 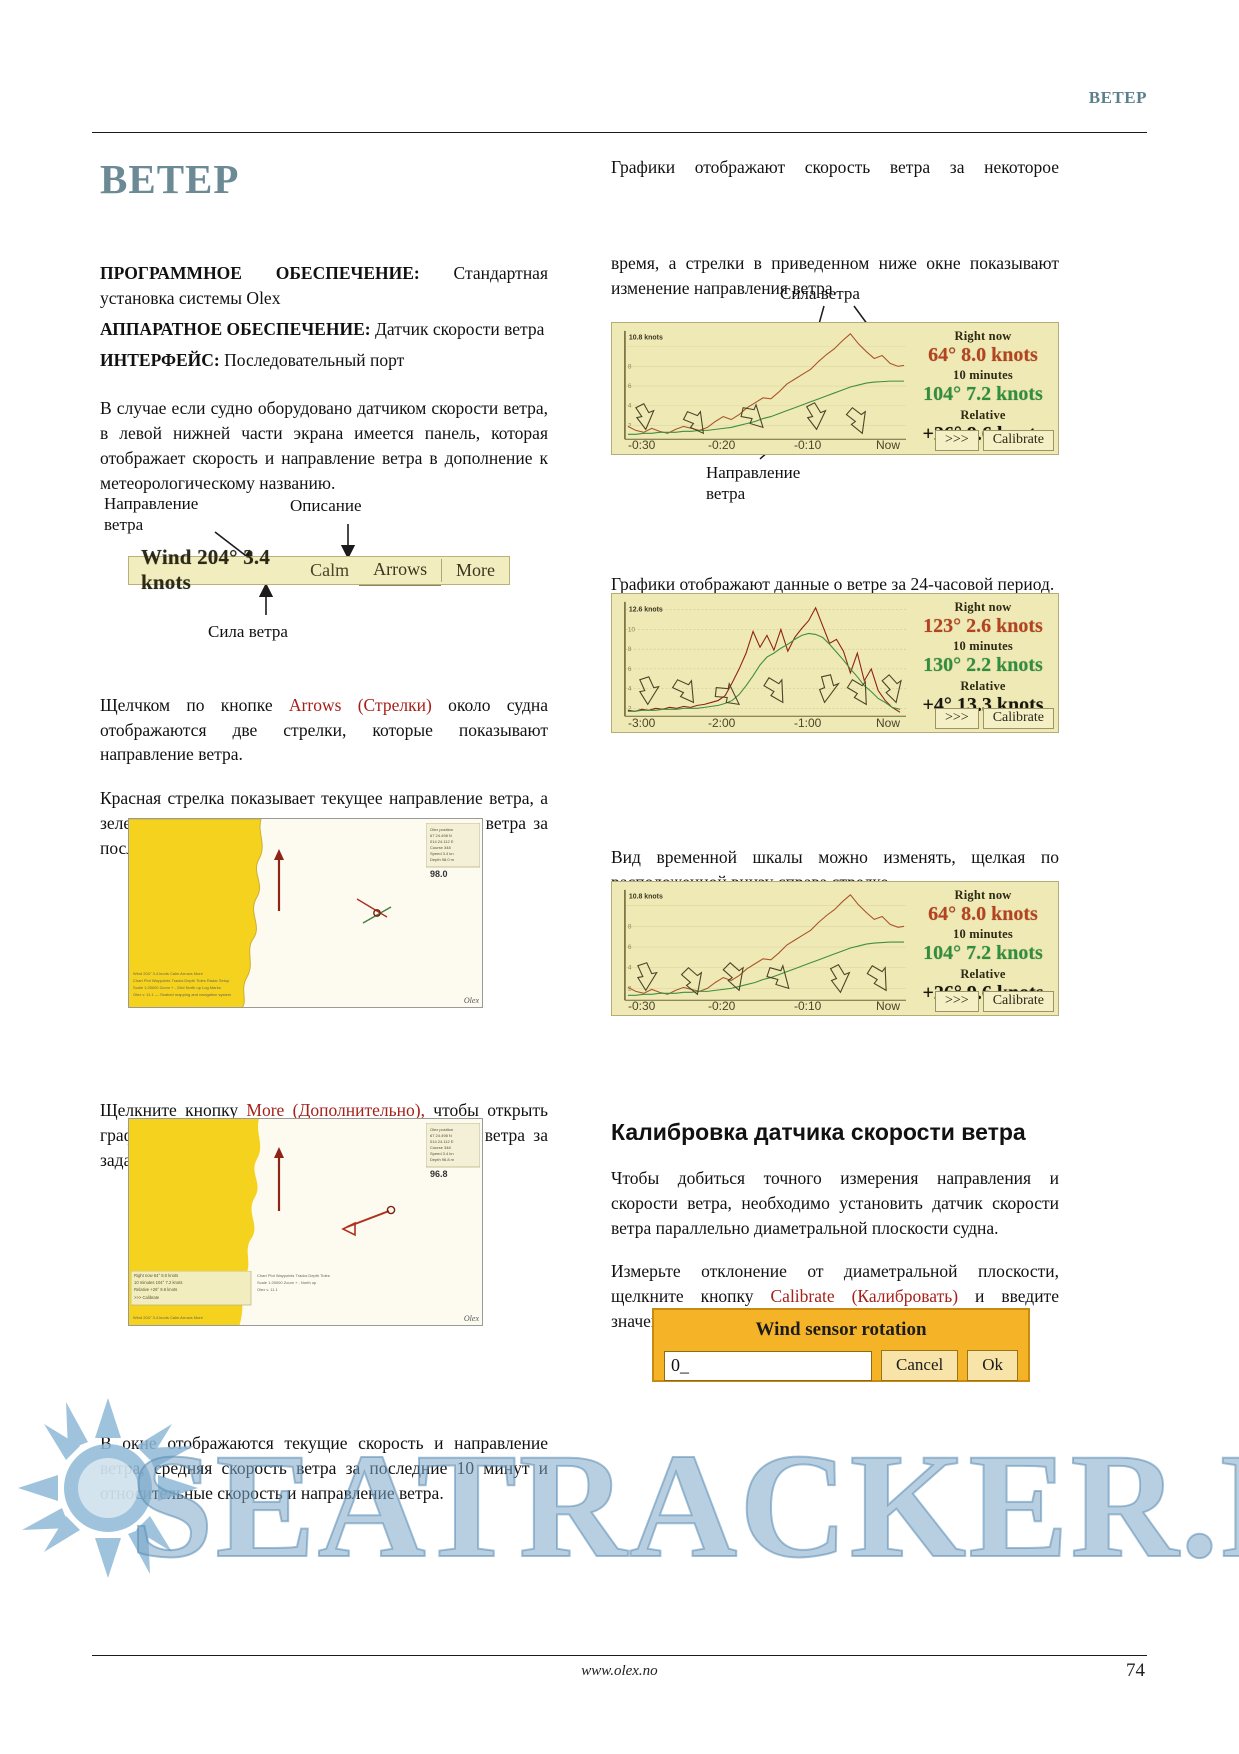 What do you see at coordinates (619, 1655) in the screenshot?
I see `footer-rule` at bounding box center [619, 1655].